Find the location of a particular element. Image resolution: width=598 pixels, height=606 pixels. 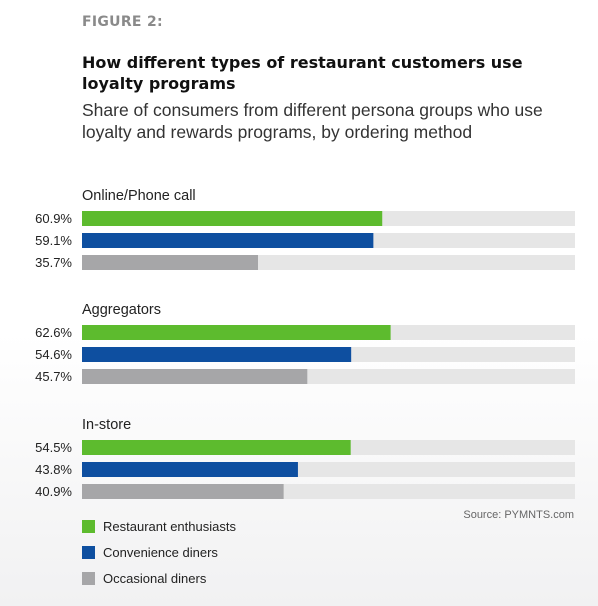

legend-label-convenience-diners: Convenience diners is located at coordinates (160, 552).